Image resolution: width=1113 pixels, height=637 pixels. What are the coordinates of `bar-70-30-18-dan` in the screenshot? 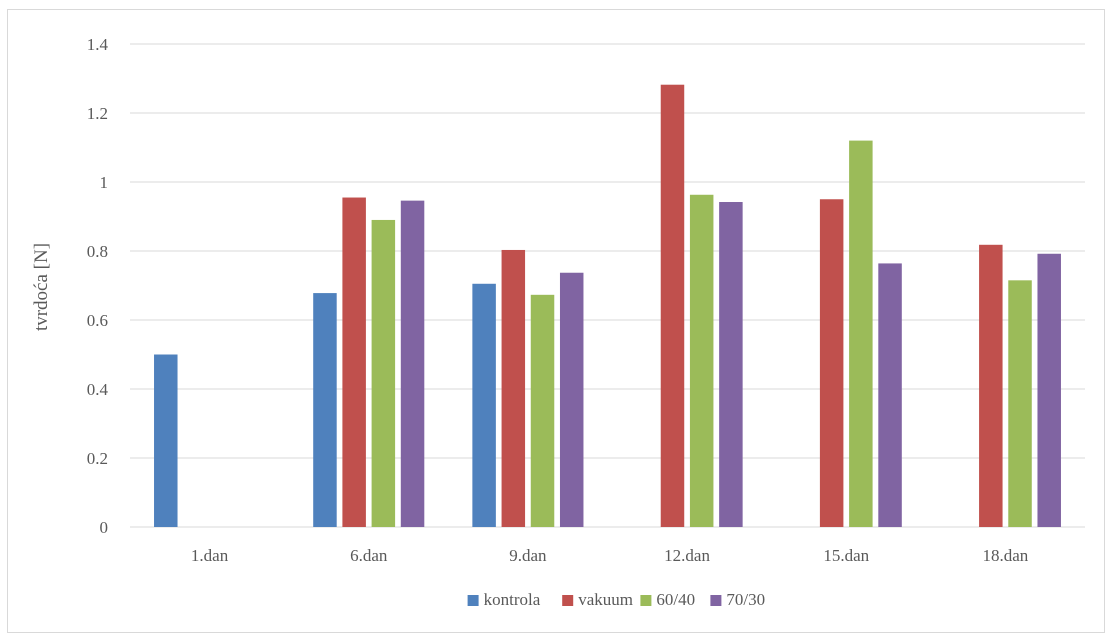 It's located at (1049, 390).